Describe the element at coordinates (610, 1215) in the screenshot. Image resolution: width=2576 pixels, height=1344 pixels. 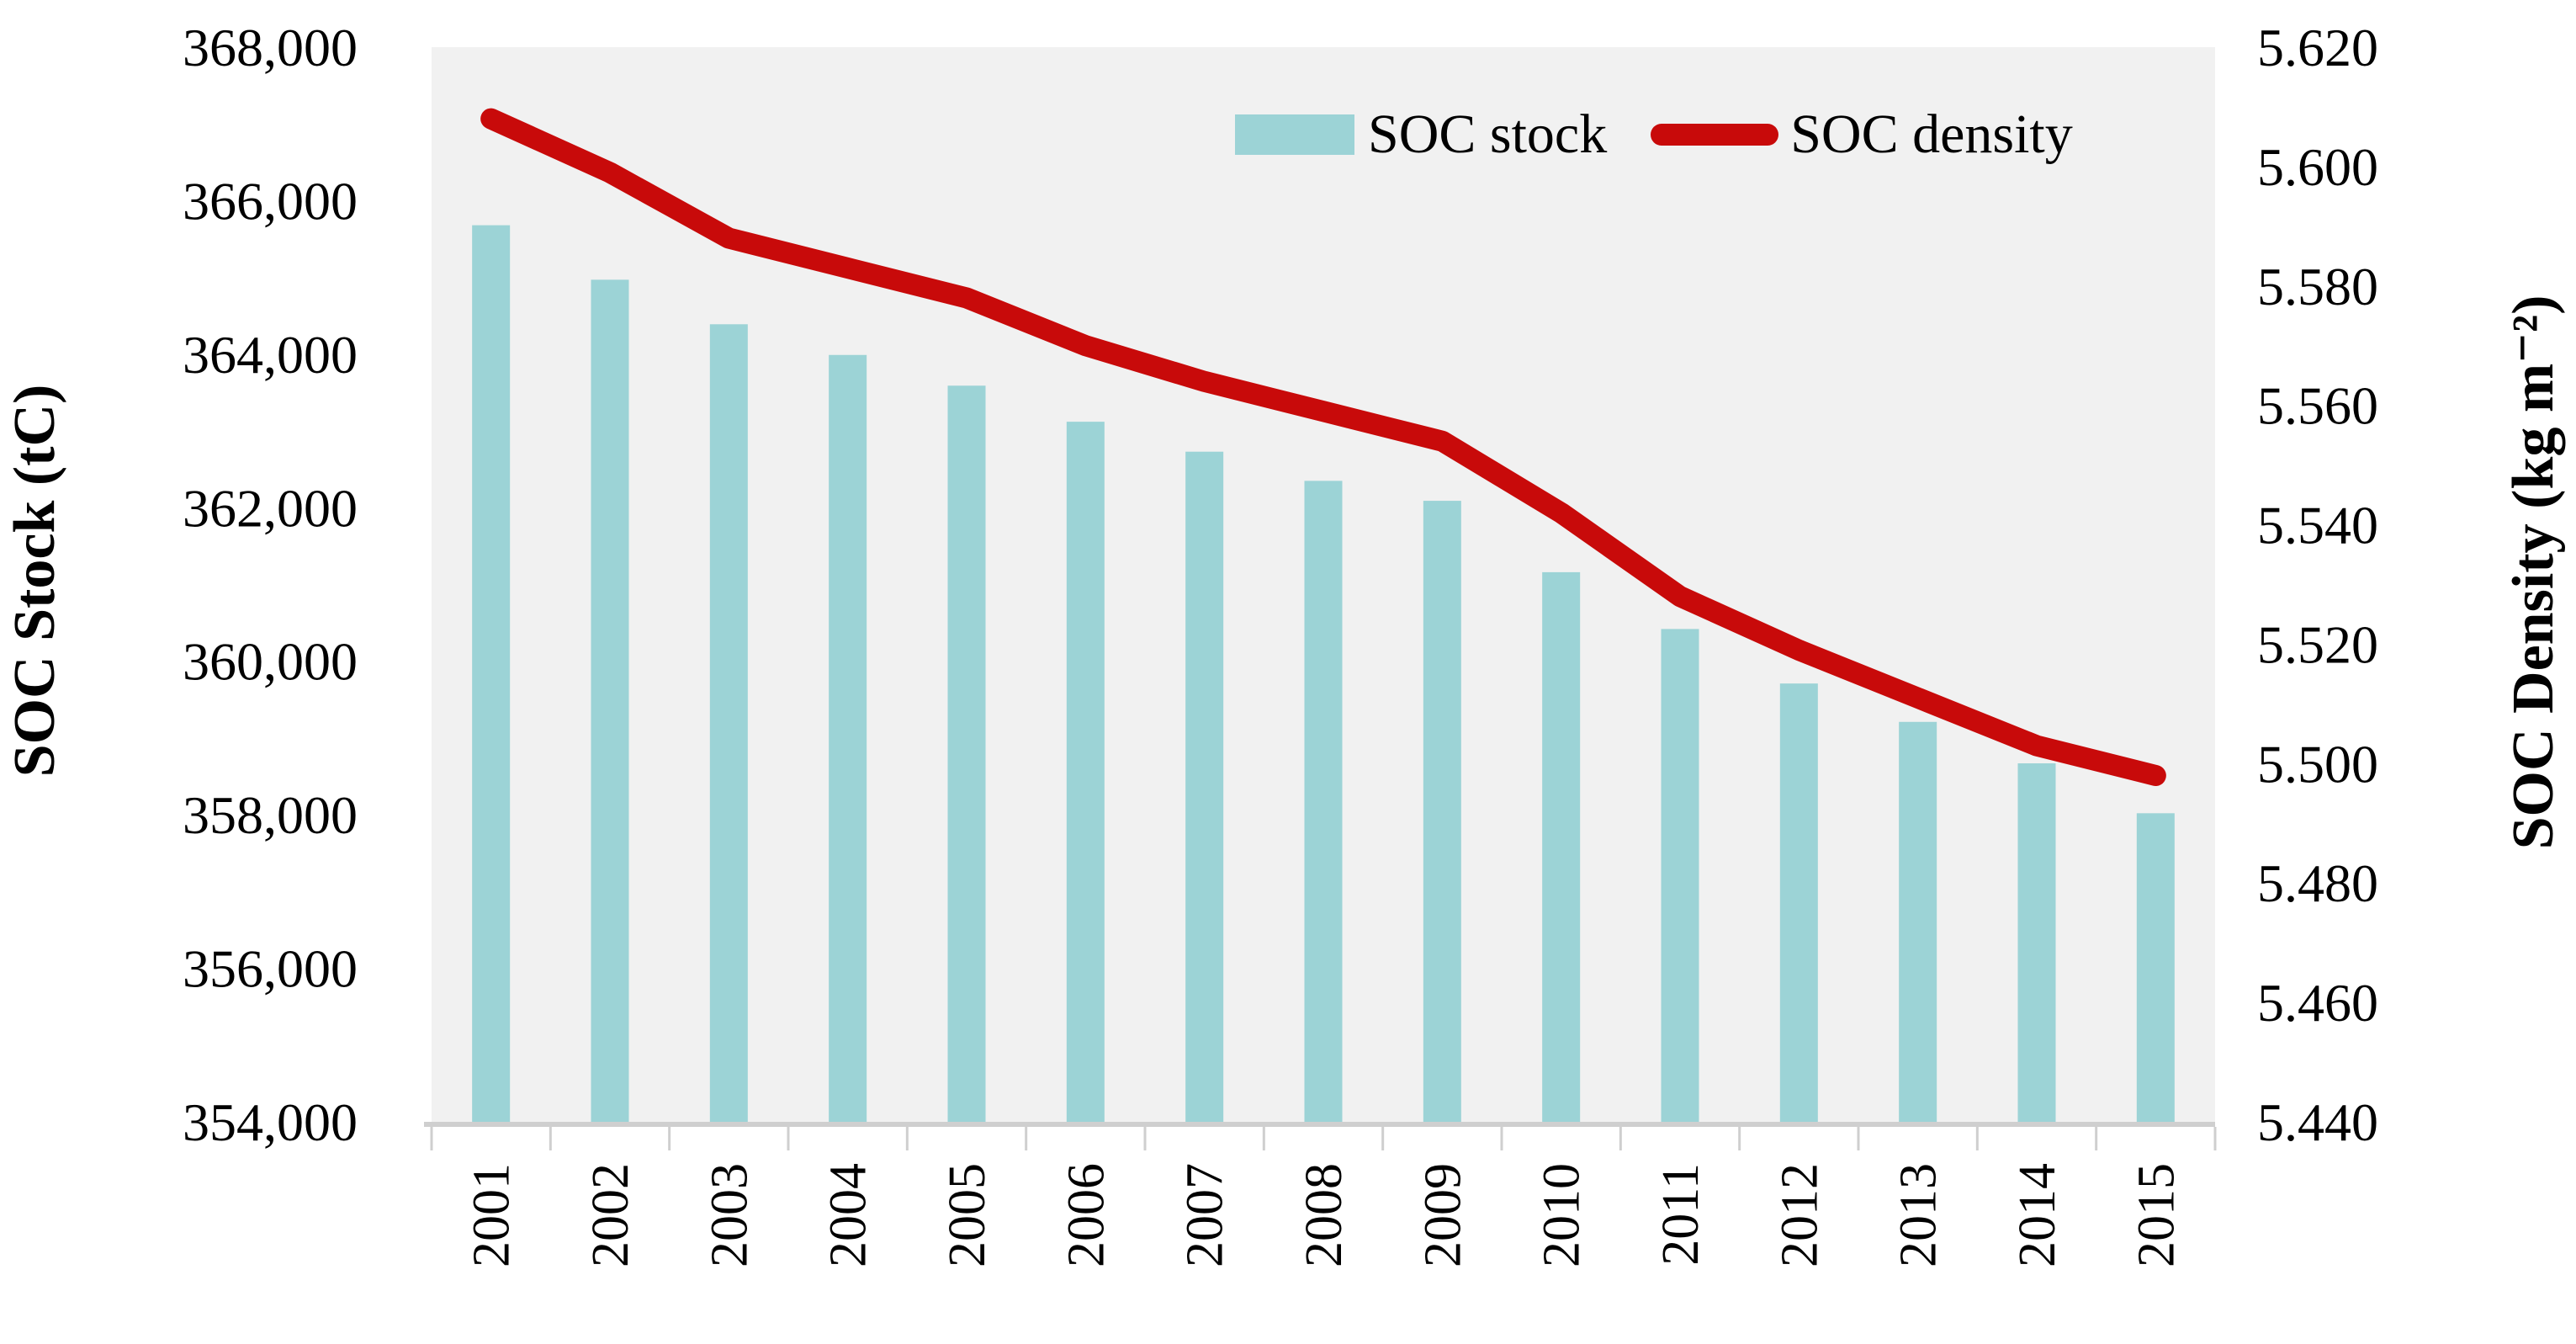
I see `x-axis-tick-label: 2002` at that location.